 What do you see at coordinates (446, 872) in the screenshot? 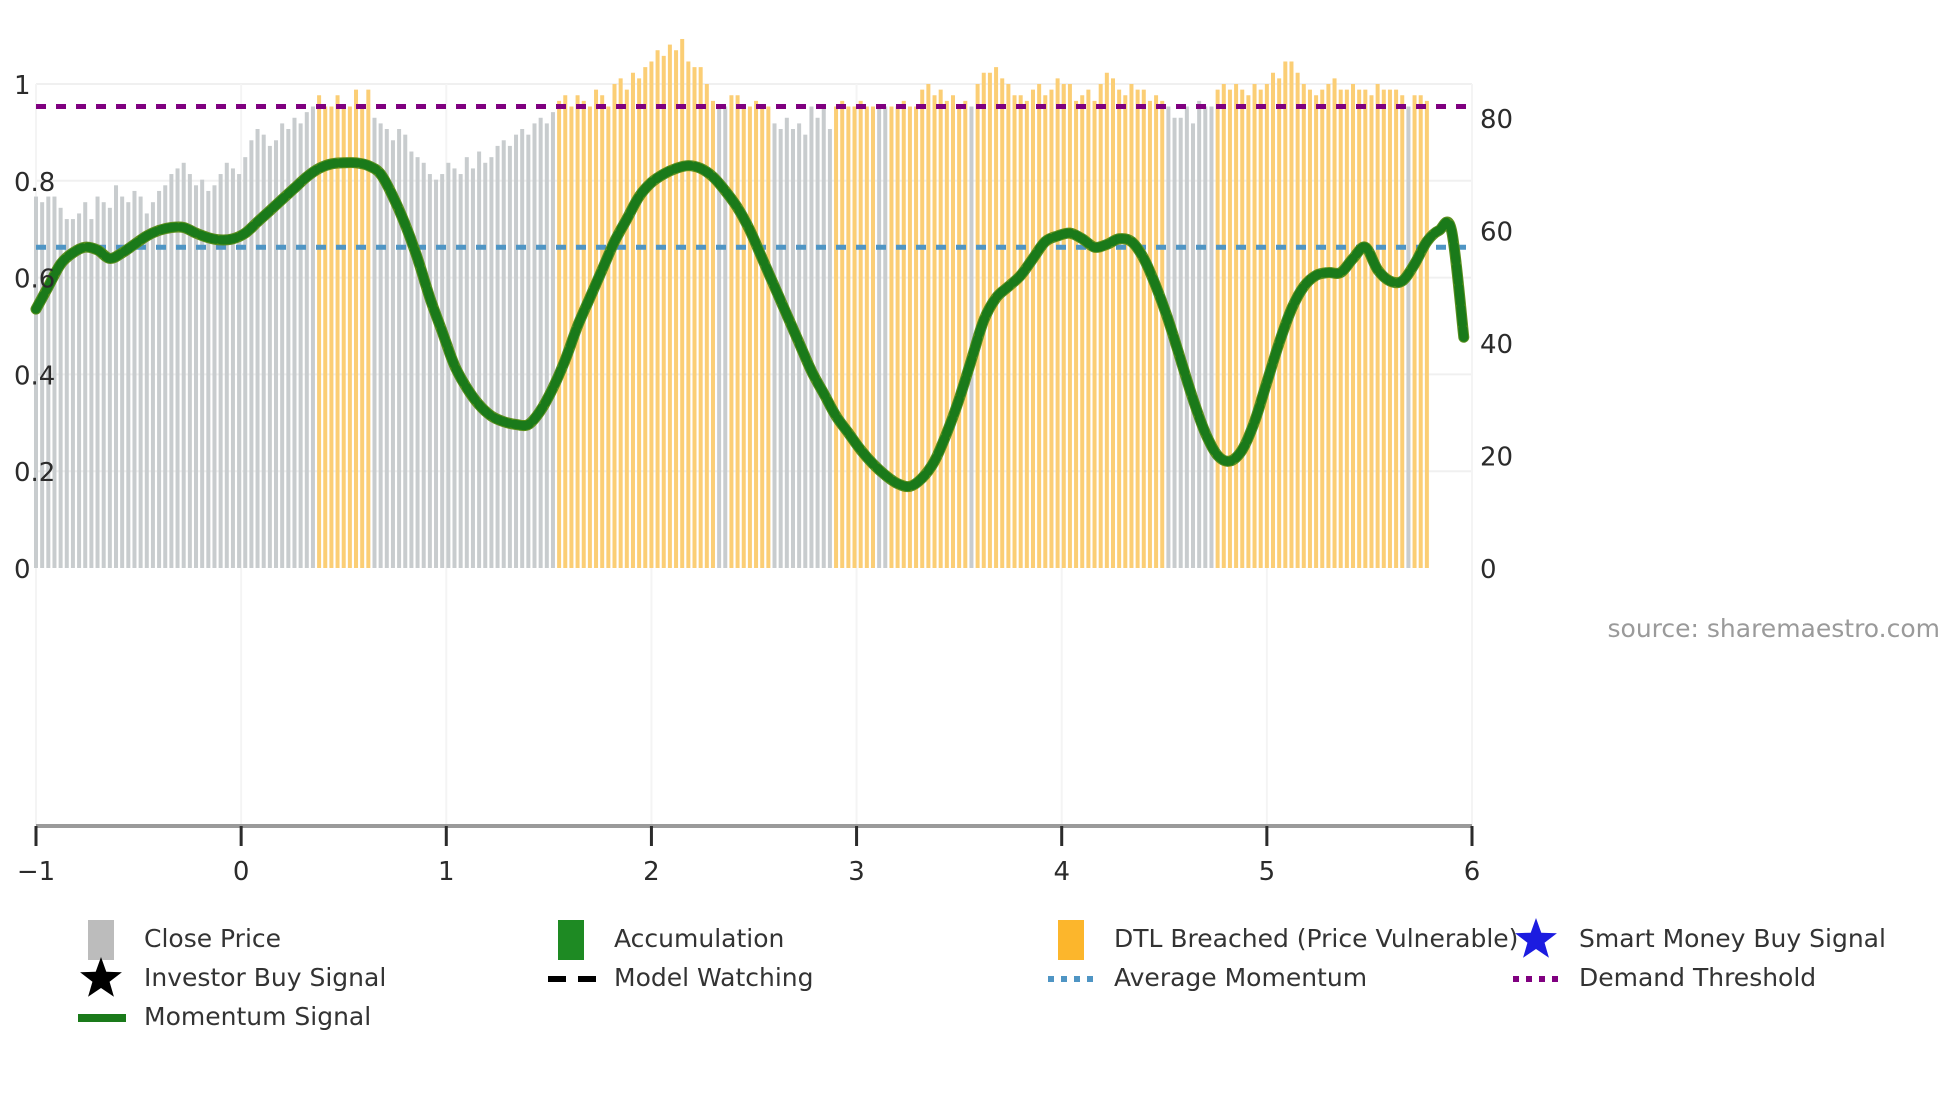
I see `x-axis-tick-label: 1` at bounding box center [446, 872].